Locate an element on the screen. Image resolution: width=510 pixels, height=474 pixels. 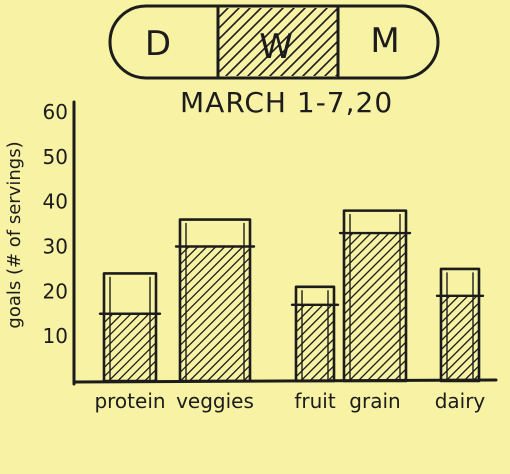
toggle-label-day: D is located at coordinates (158, 44).